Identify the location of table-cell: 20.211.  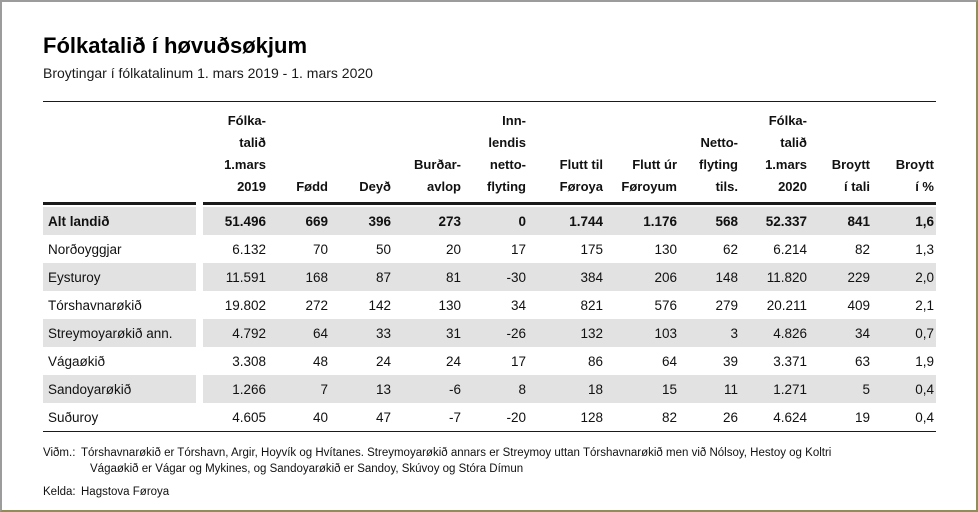
(786, 305).